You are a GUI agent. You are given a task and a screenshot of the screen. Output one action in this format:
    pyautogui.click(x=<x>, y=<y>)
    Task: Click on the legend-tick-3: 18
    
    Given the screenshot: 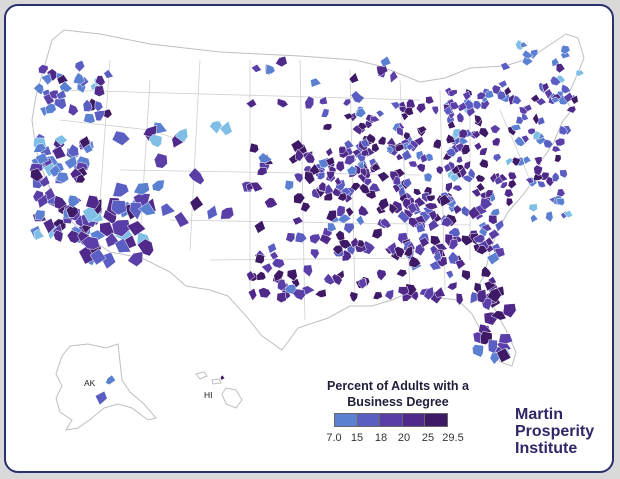 What is the action you would take?
    pyautogui.click(x=381, y=438)
    